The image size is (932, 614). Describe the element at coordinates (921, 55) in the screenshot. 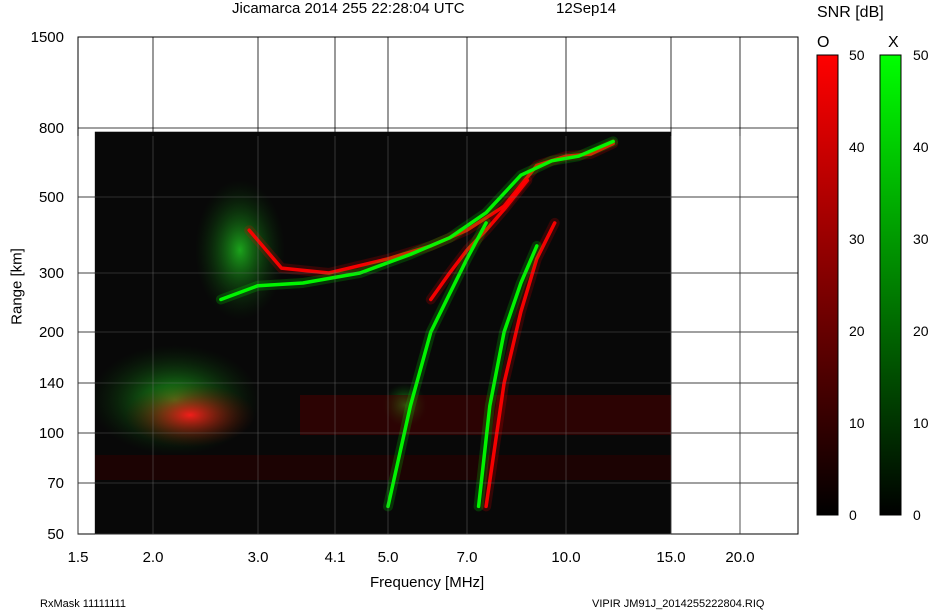

I see `colorbar-x-tick: 50` at that location.